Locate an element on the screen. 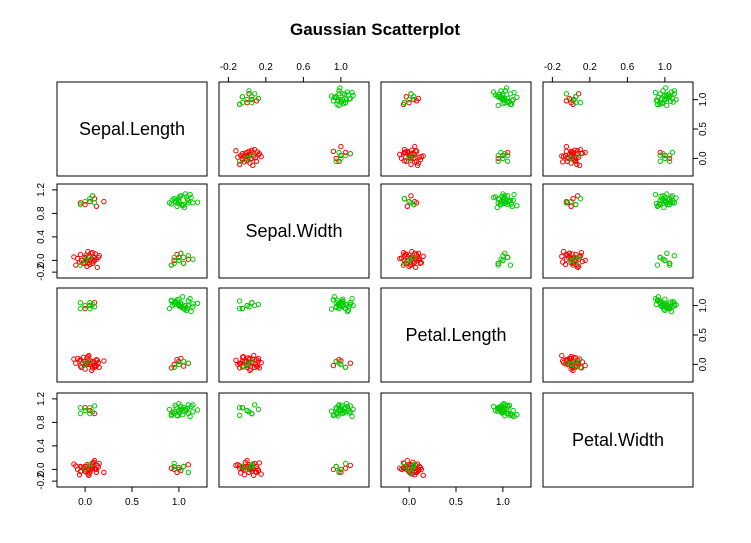  variable-label: Petal.Width is located at coordinates (618, 440).